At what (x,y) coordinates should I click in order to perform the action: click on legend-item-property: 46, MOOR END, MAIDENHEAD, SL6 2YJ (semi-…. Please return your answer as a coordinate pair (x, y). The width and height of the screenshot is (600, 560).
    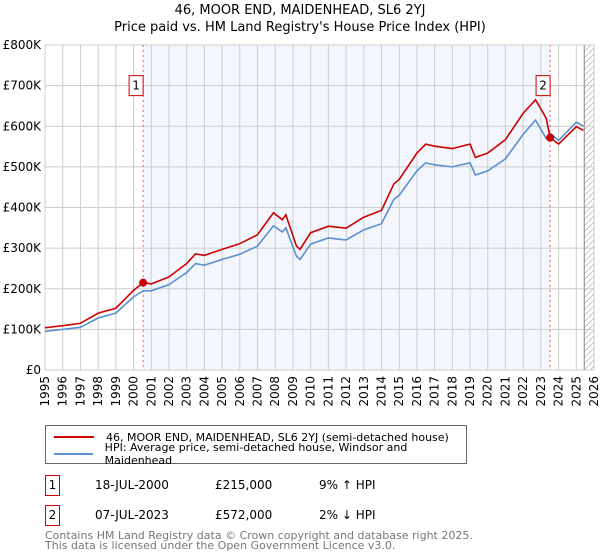
    Looking at the image, I should click on (277, 437).